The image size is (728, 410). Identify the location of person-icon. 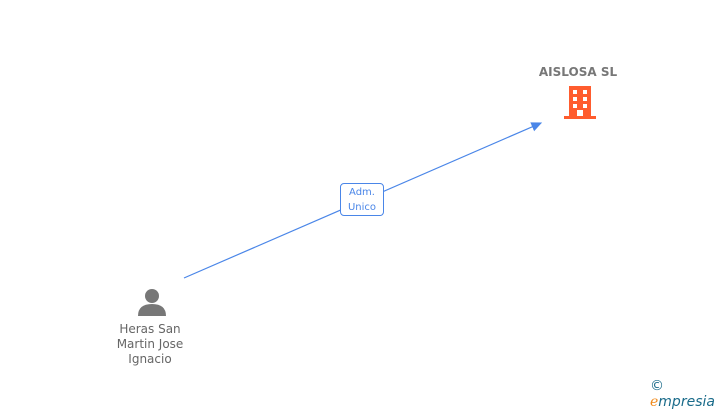
(152, 302).